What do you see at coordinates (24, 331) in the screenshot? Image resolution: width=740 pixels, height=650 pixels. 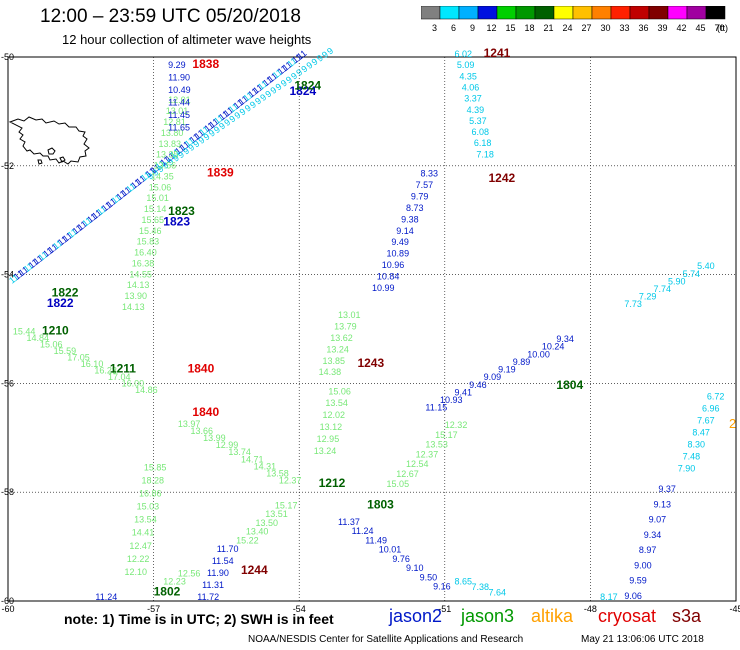 I see `wave-height-value: 15.44` at bounding box center [24, 331].